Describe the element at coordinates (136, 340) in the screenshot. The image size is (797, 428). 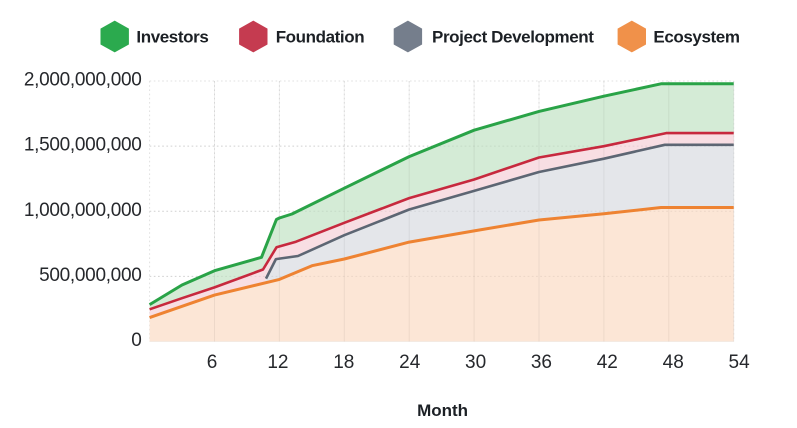
I see `svg-text: 0` at that location.